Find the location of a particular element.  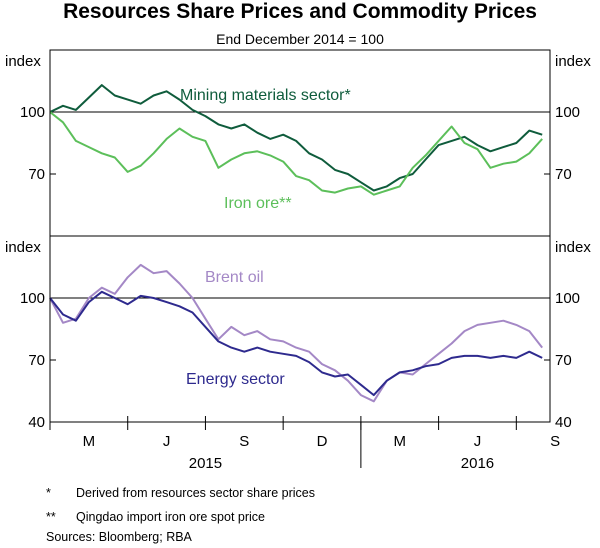

series-label-brent-oil: Brent oil is located at coordinates (234, 277).